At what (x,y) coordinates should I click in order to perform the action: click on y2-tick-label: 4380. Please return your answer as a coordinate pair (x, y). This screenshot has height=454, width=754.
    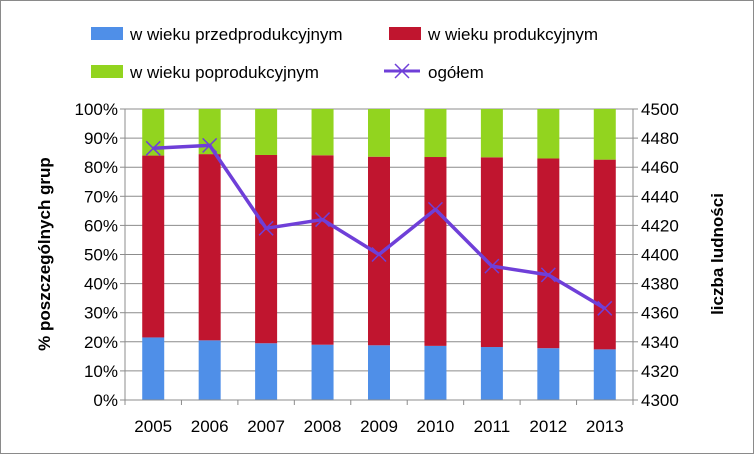
    Looking at the image, I should click on (660, 284).